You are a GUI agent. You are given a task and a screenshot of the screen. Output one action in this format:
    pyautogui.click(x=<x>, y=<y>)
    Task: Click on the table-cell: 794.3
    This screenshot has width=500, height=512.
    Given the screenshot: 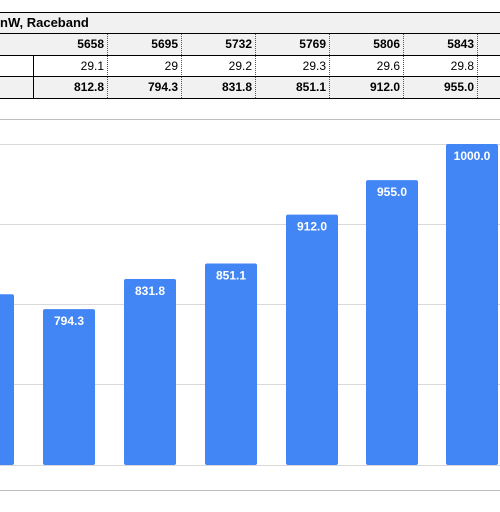 What is the action you would take?
    pyautogui.click(x=144, y=87)
    